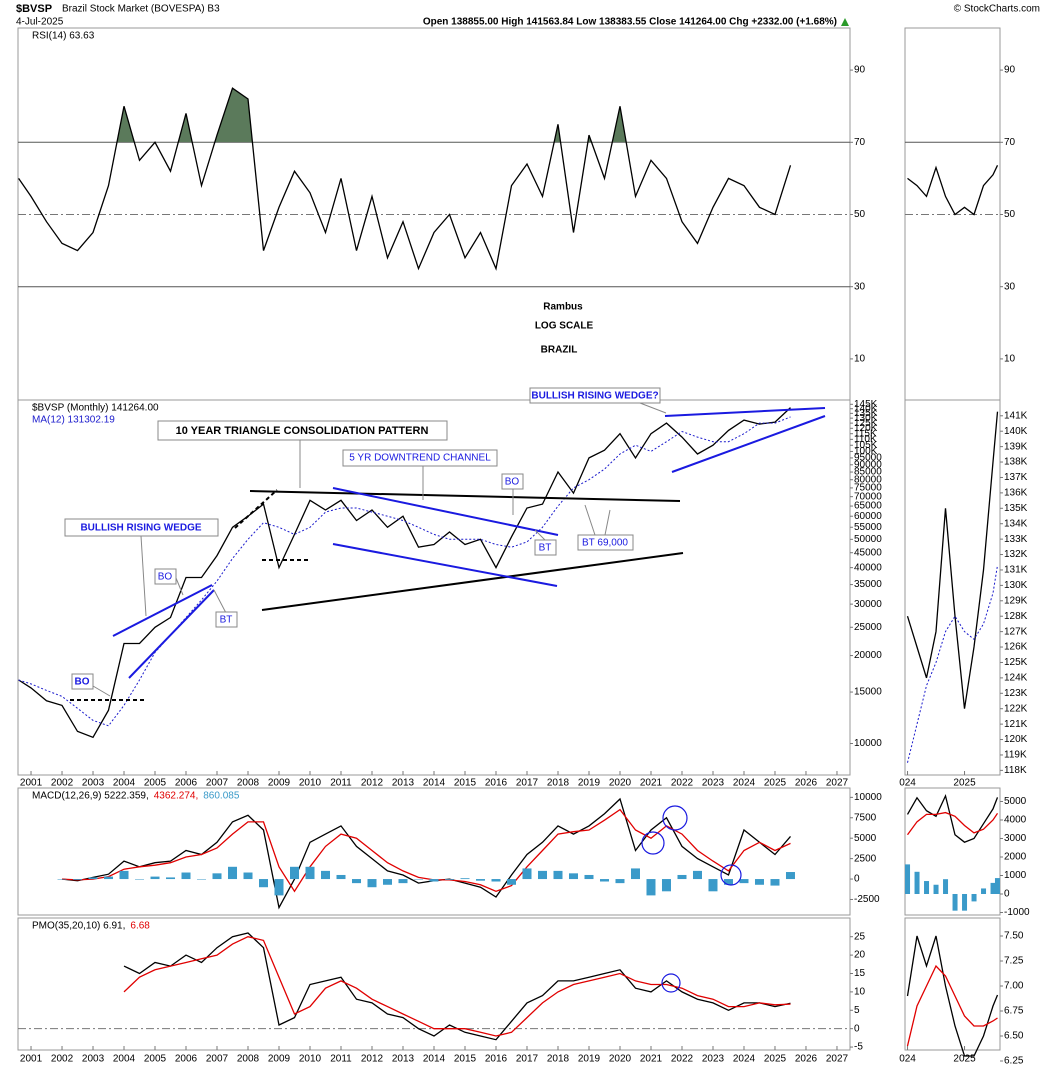 This screenshot has height=1074, width=1050. I want to click on y-tick-label: 136K, so click(1016, 493).